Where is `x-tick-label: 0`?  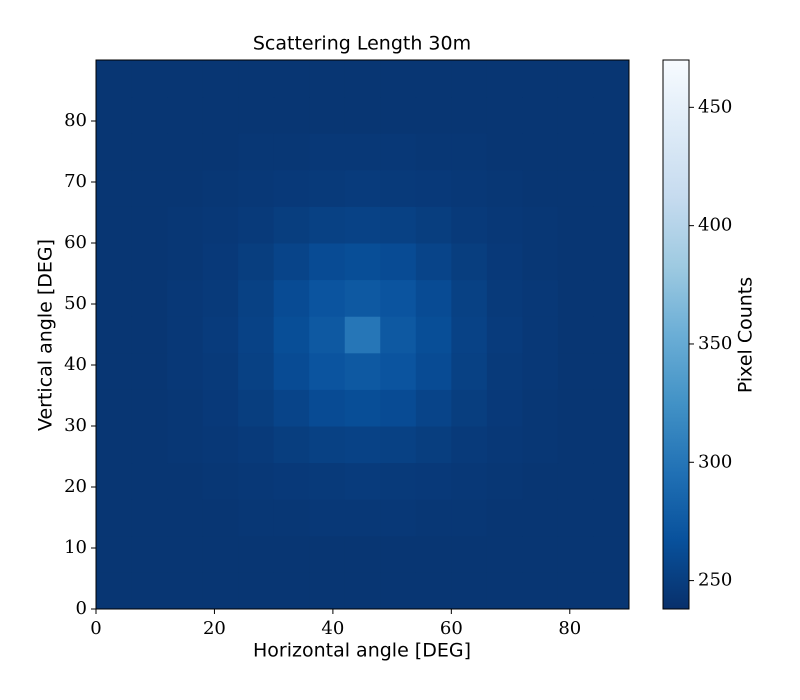 x-tick-label: 0 is located at coordinates (95, 628).